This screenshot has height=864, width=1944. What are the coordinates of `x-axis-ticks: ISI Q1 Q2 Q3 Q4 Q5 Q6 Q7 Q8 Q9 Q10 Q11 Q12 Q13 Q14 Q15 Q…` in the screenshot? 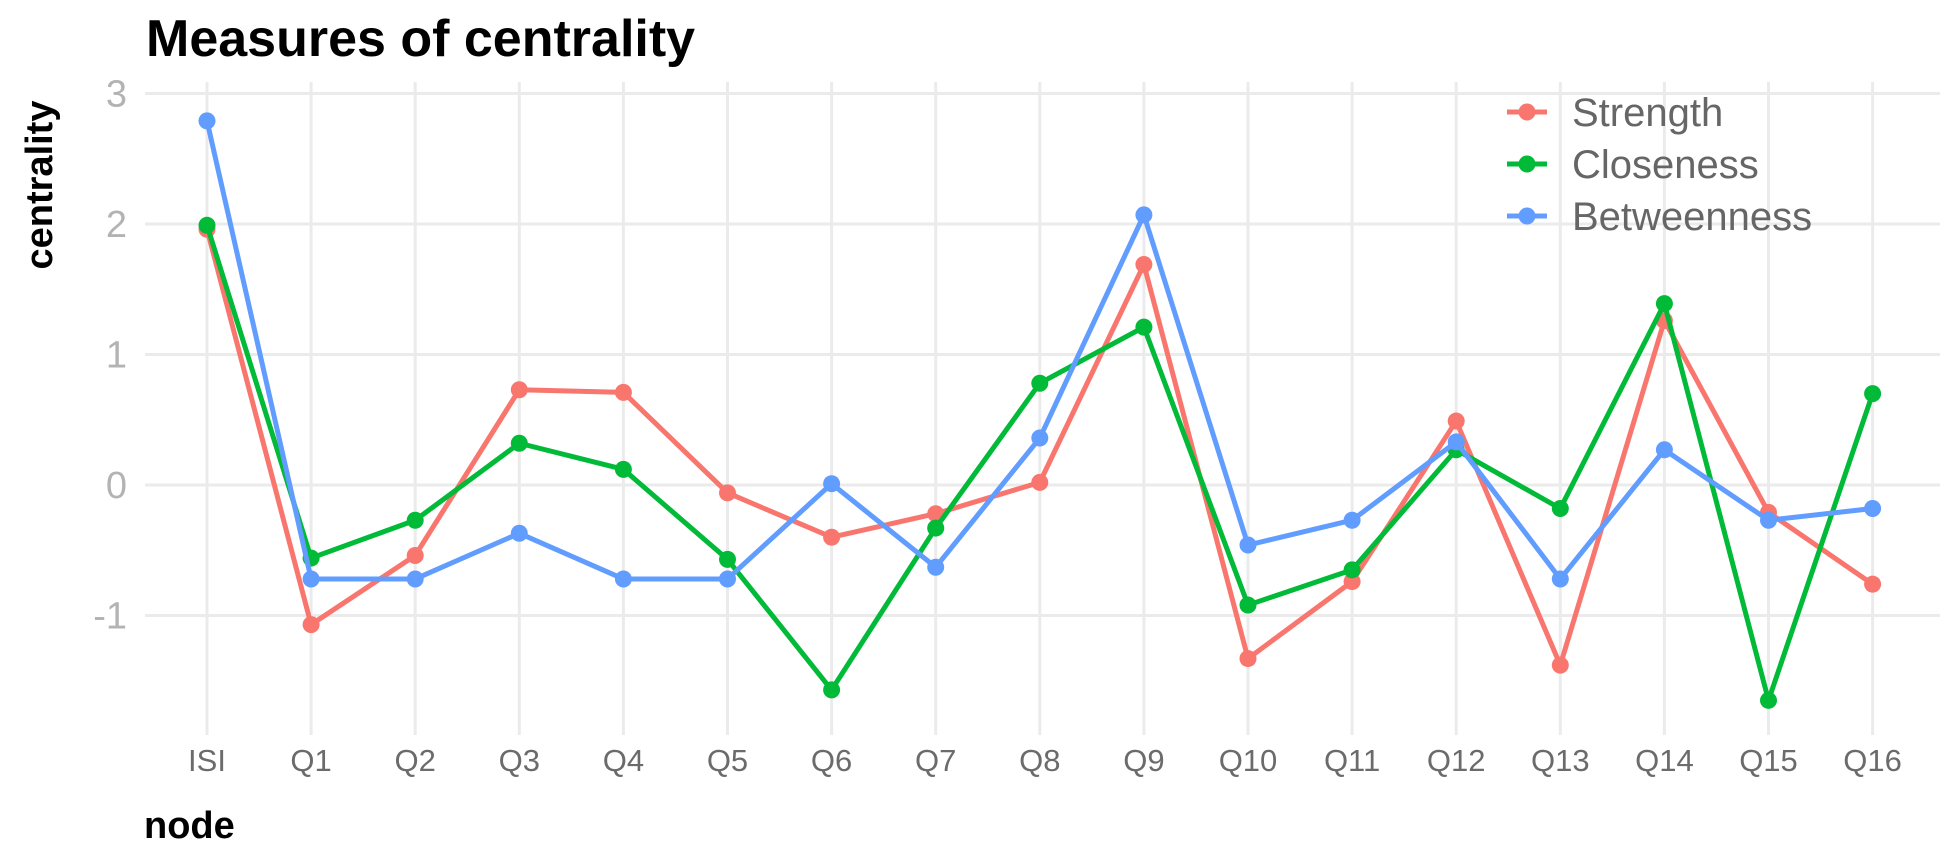 It's located at (1045, 760).